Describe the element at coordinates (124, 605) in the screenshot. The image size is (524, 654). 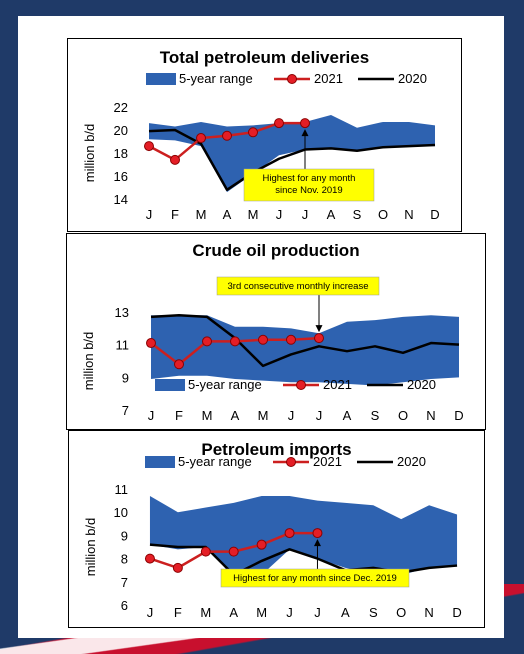
I see `y-tick-label: 6` at that location.